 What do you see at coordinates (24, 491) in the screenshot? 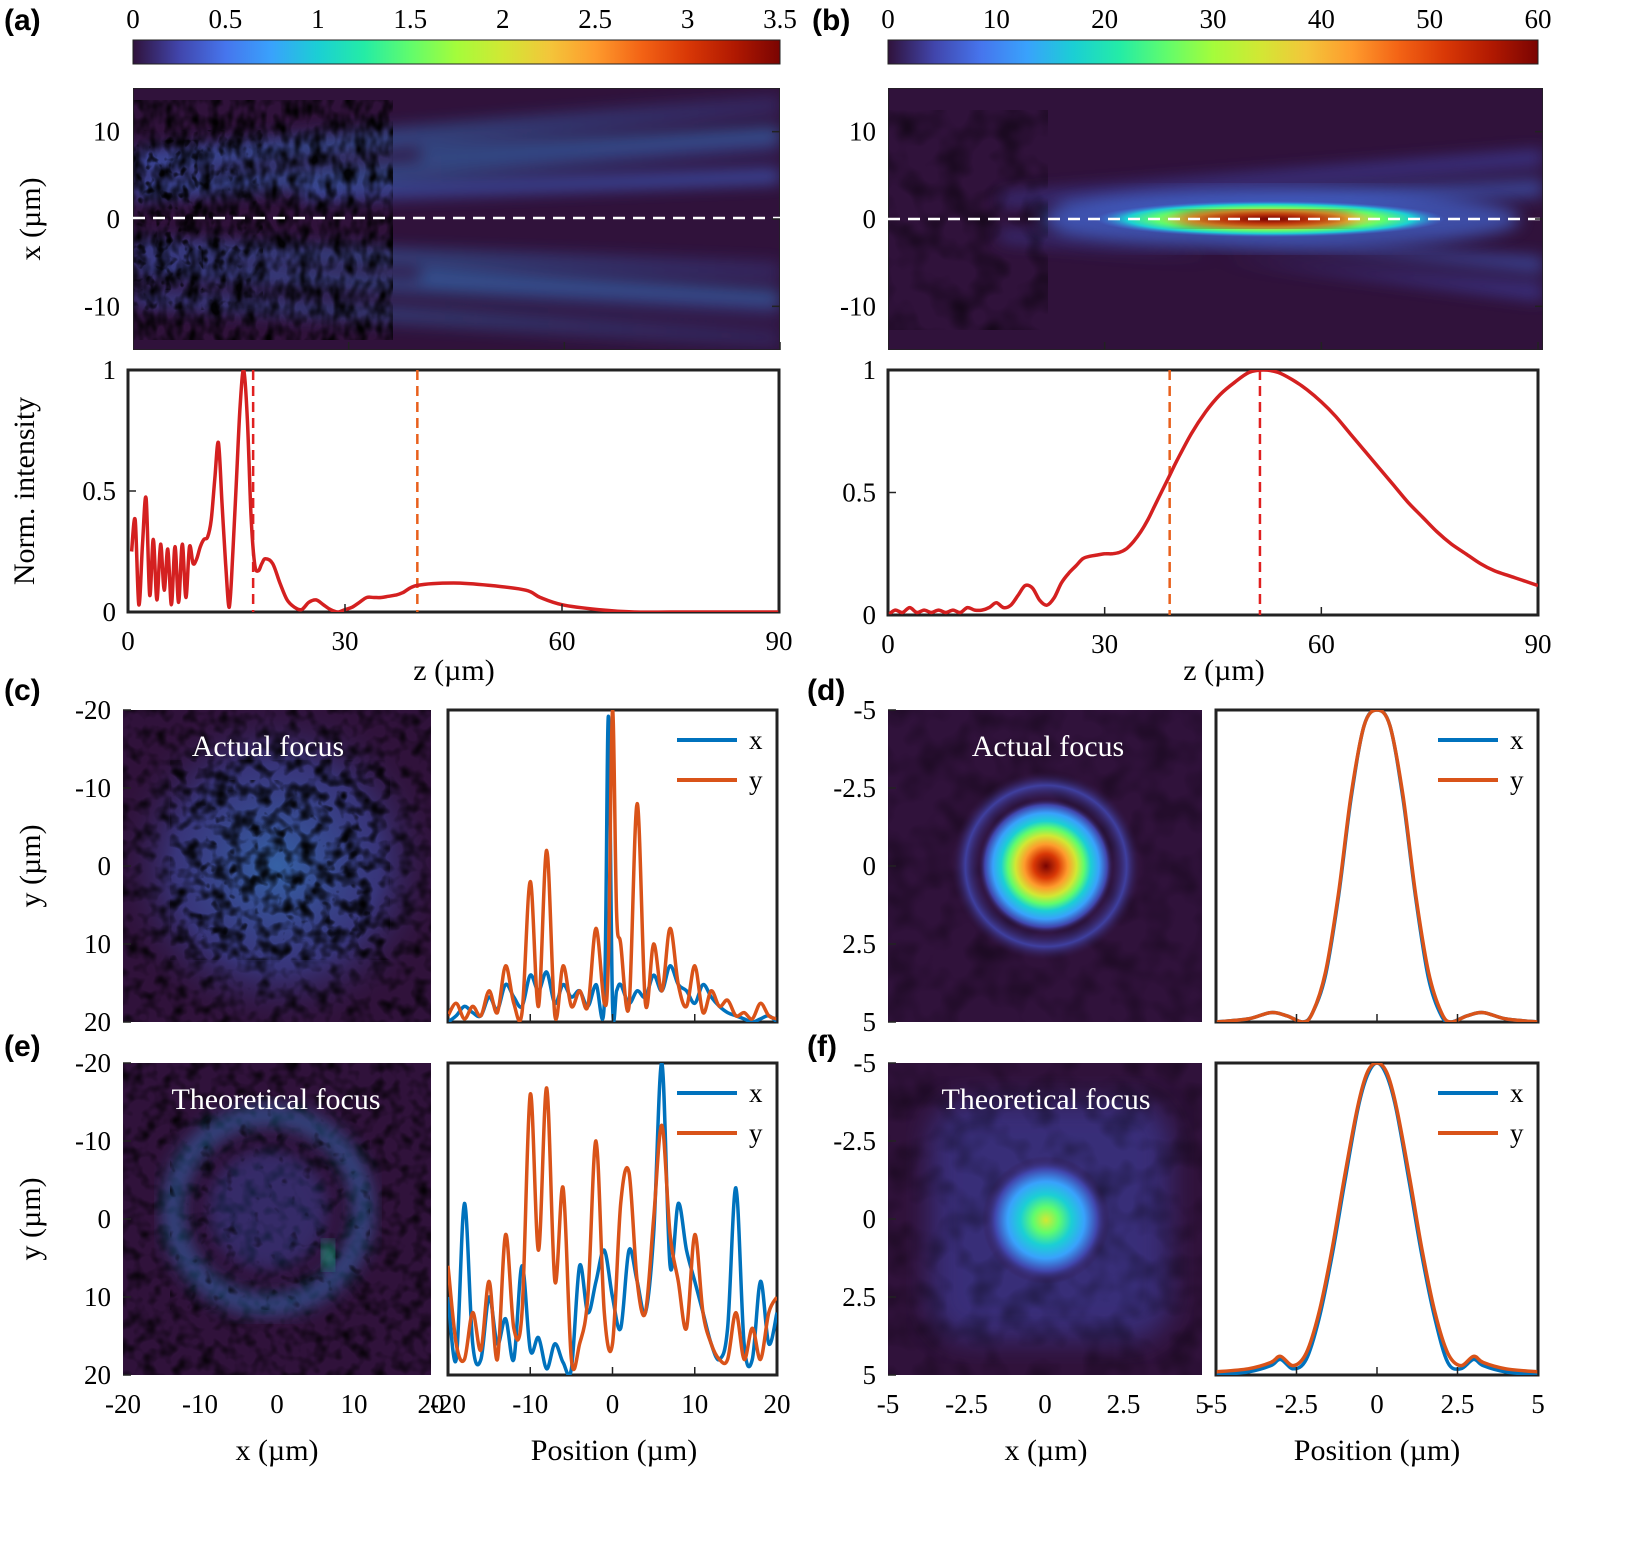
I see `profile-a-ylabel: Norm. intensity` at bounding box center [24, 491].